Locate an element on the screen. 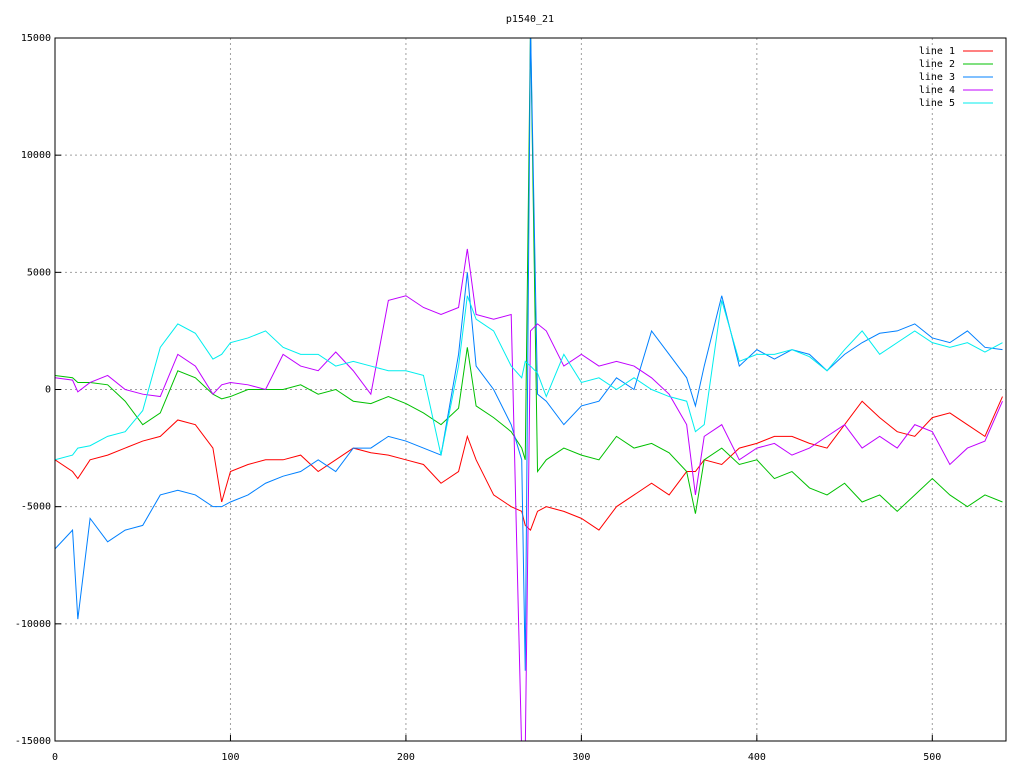 Image resolution: width=1024 pixels, height=768 pixels. x-tick-label: 400 is located at coordinates (757, 757).